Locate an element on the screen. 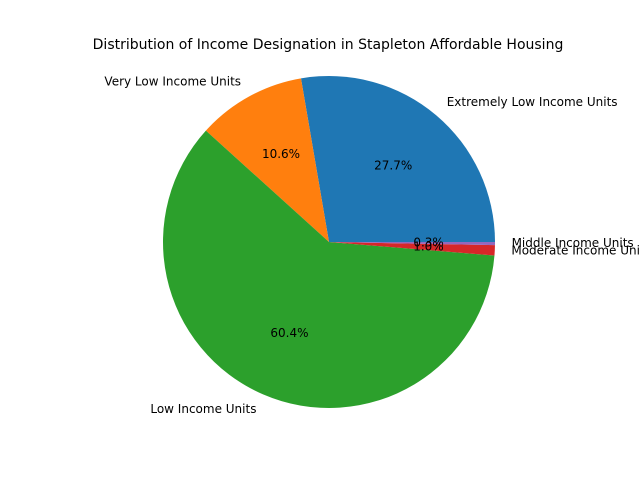  slice-percent-very-low-income-units: 10.6% is located at coordinates (281, 154).